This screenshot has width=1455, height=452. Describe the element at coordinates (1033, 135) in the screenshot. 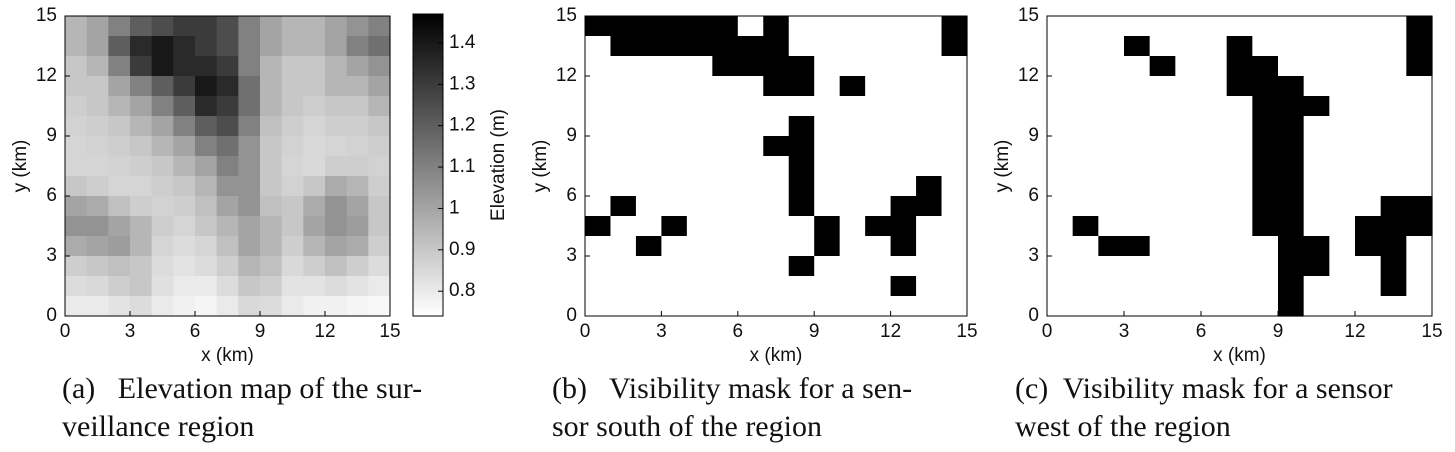

I see `y-tick-label: 9` at that location.